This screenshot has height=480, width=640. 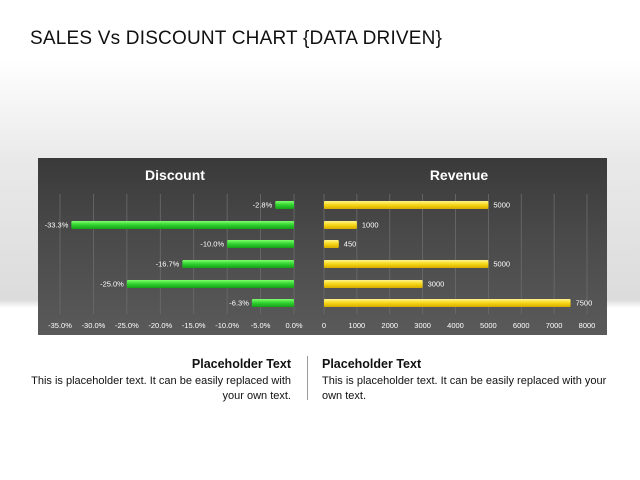 I want to click on revenue-data-label: 450, so click(x=350, y=244).